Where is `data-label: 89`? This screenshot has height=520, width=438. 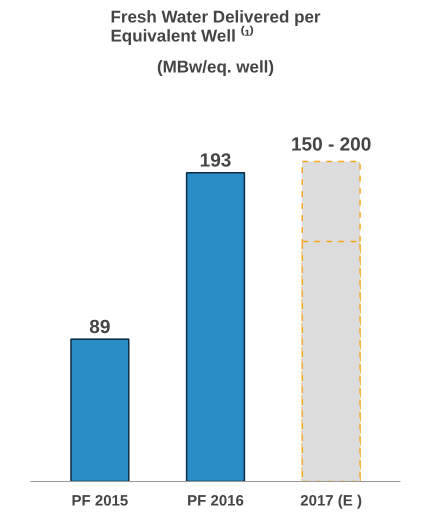
data-label: 89 is located at coordinates (99, 327).